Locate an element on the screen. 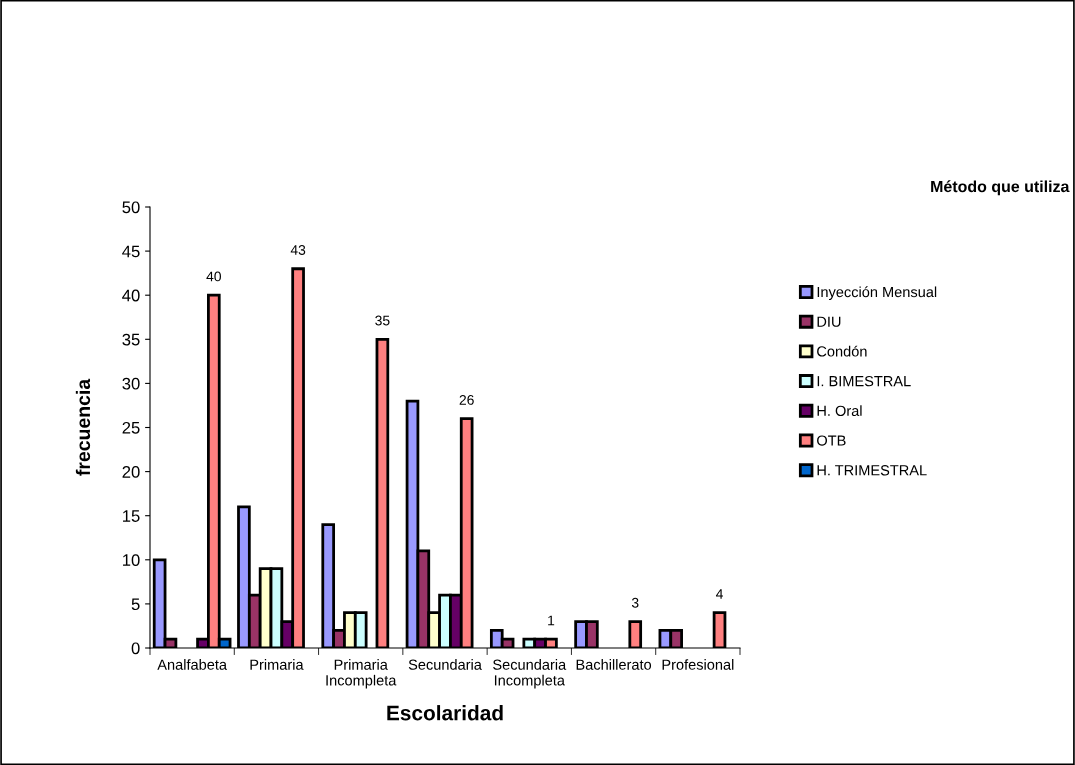  legend-title: Método que utiliza is located at coordinates (1000, 188).